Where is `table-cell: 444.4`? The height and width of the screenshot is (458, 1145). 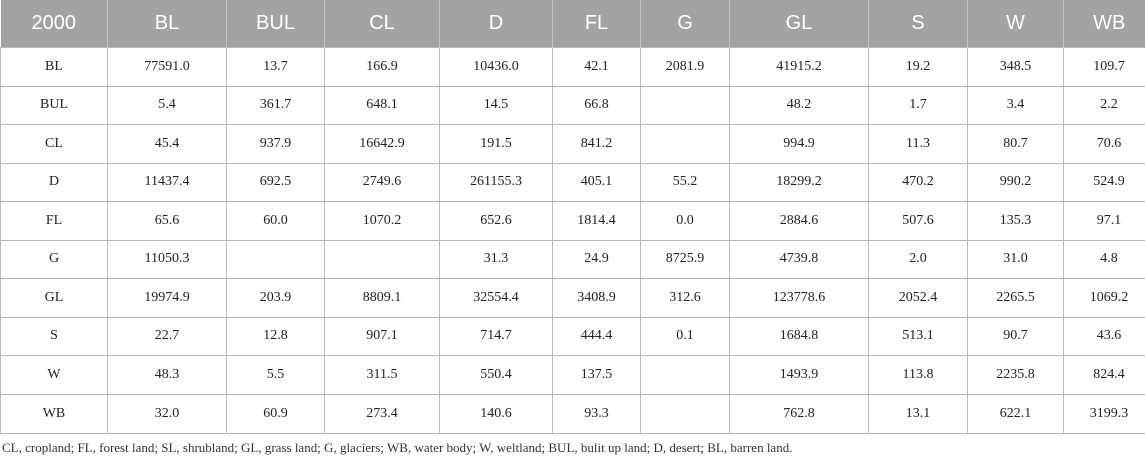
table-cell: 444.4 is located at coordinates (596, 336).